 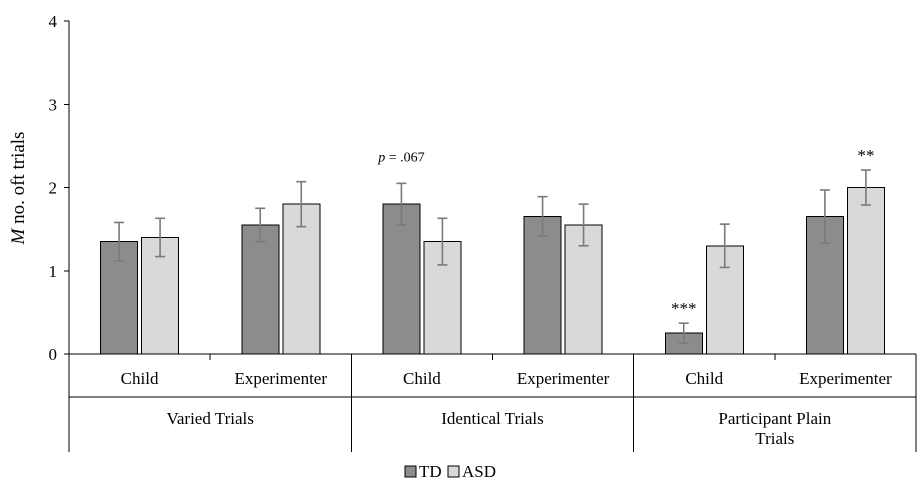 What do you see at coordinates (774, 438) in the screenshot?
I see `group-label: Trials` at bounding box center [774, 438].